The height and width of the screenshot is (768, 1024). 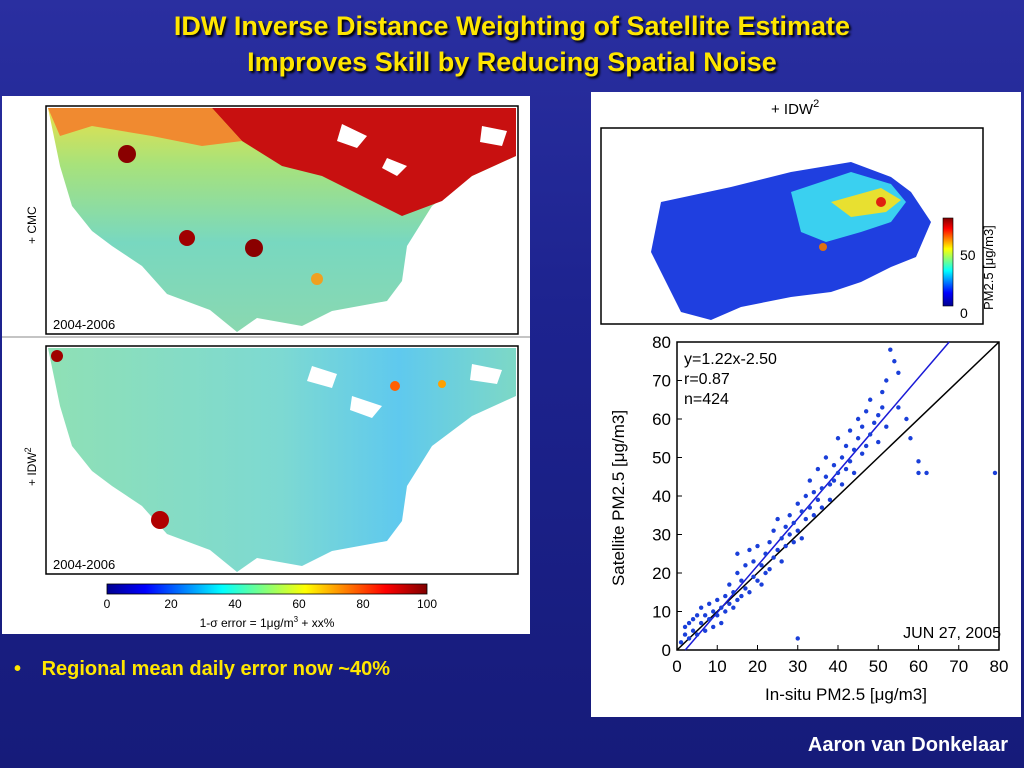 What do you see at coordinates (84, 564) in the screenshot?
I see `idw-period-label: 2004-2006` at bounding box center [84, 564].